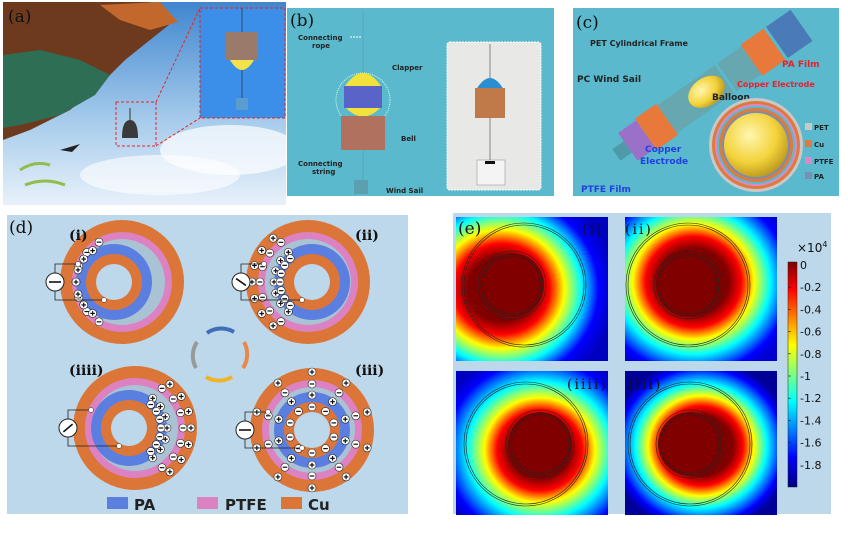 The width and height of the screenshot is (848, 535). I want to click on copper-electrode-bottom-label-2: Electrode, so click(664, 162).